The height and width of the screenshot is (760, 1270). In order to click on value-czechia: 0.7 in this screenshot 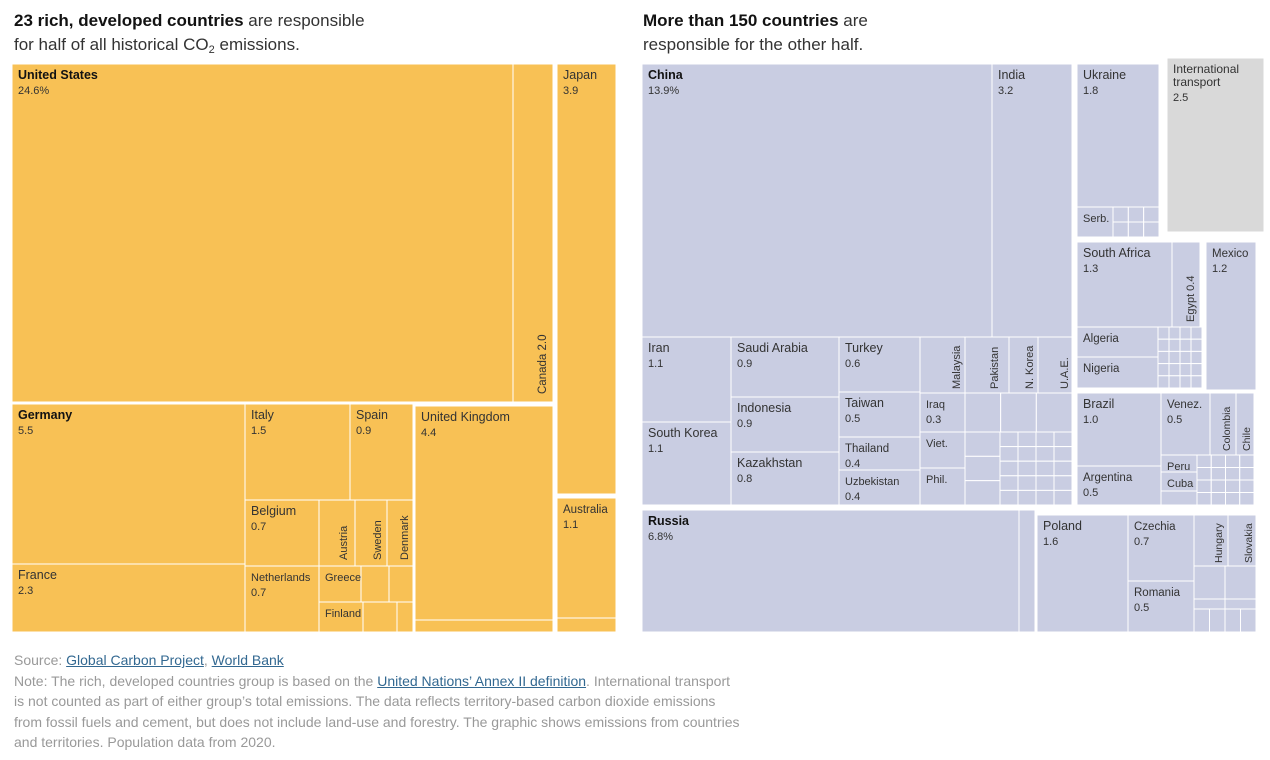, I will do `click(1141, 542)`.